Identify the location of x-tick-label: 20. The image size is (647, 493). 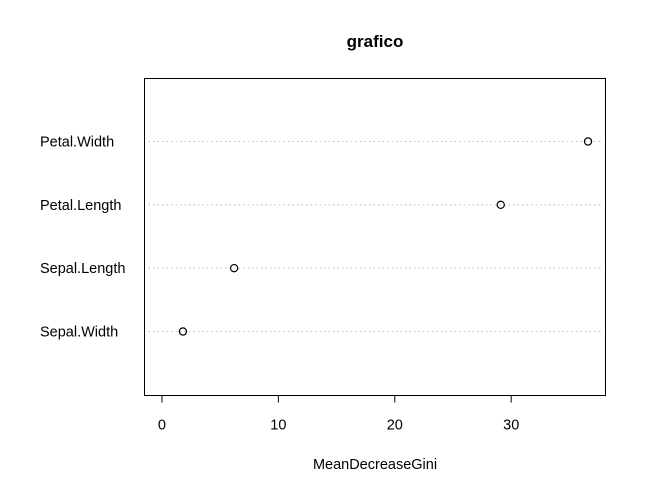
(395, 426).